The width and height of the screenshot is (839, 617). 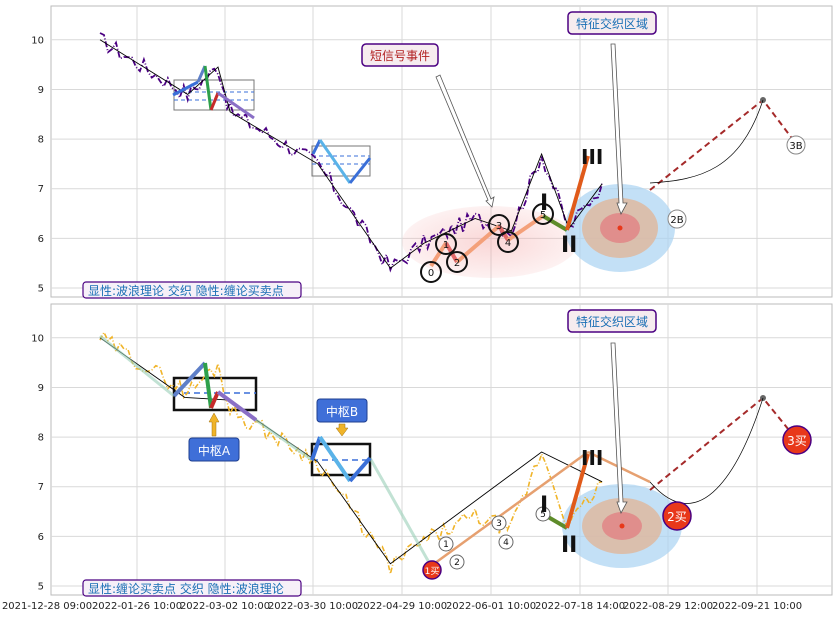 I want to click on top-curve-link, so click(x=706, y=141).